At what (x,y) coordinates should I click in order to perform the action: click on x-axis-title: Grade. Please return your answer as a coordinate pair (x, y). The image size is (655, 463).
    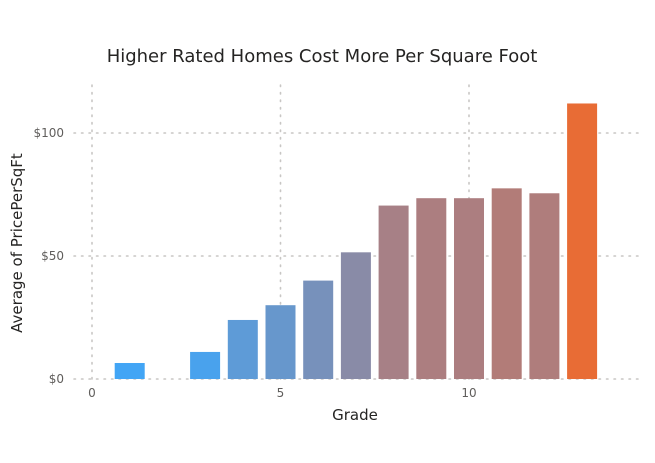
    Looking at the image, I should click on (355, 415).